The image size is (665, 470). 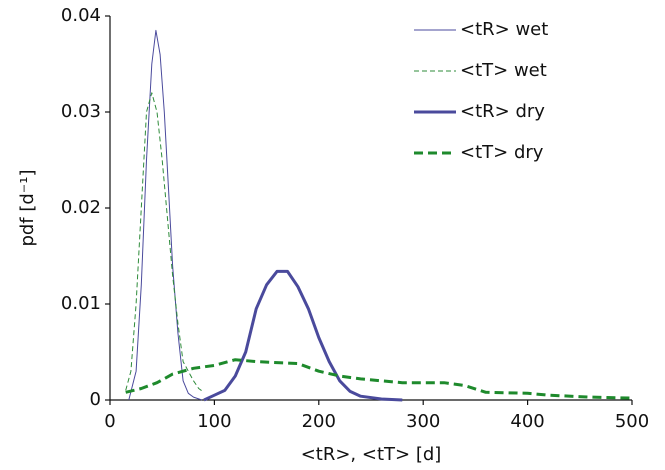 I want to click on y-axis-label: pdf [d⁻¹], so click(x=27, y=207).